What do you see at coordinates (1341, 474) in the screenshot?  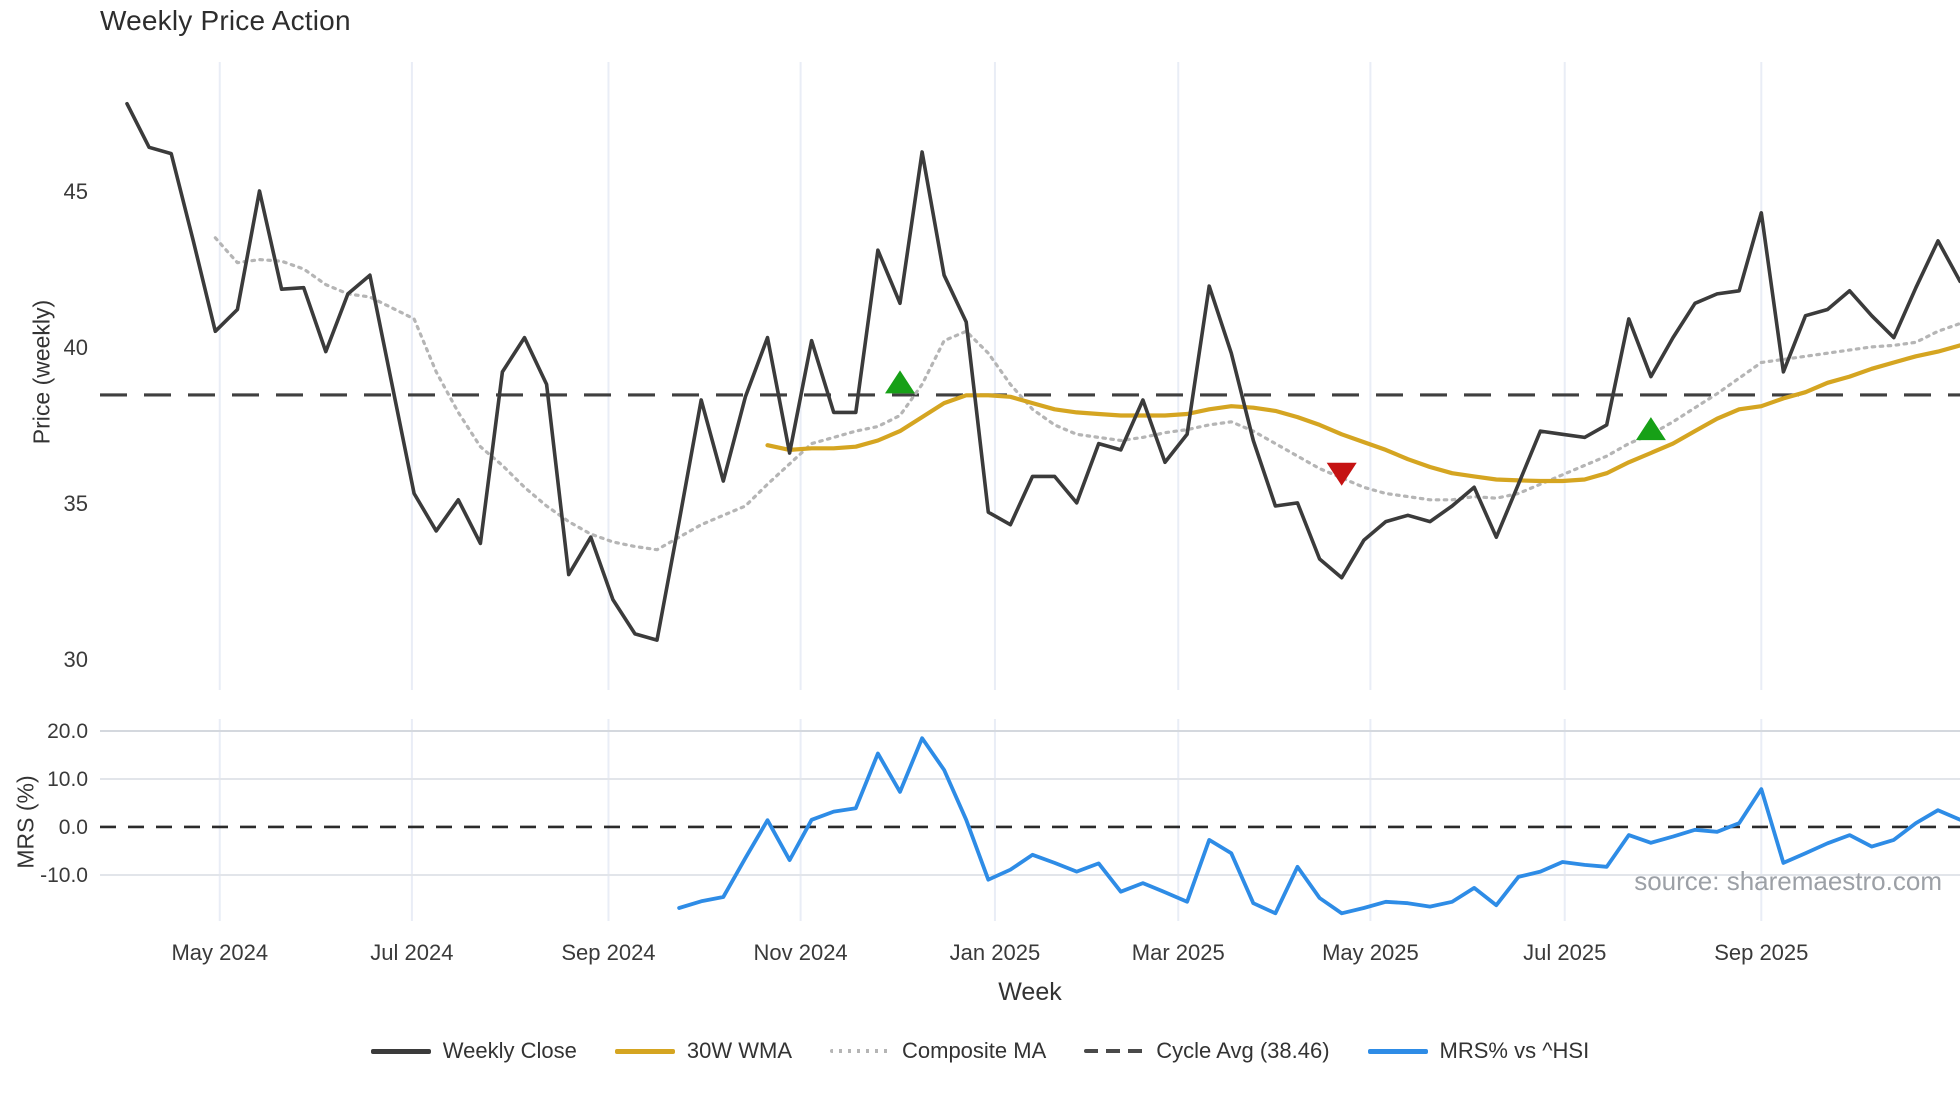 I see `sell-signal-marker` at bounding box center [1341, 474].